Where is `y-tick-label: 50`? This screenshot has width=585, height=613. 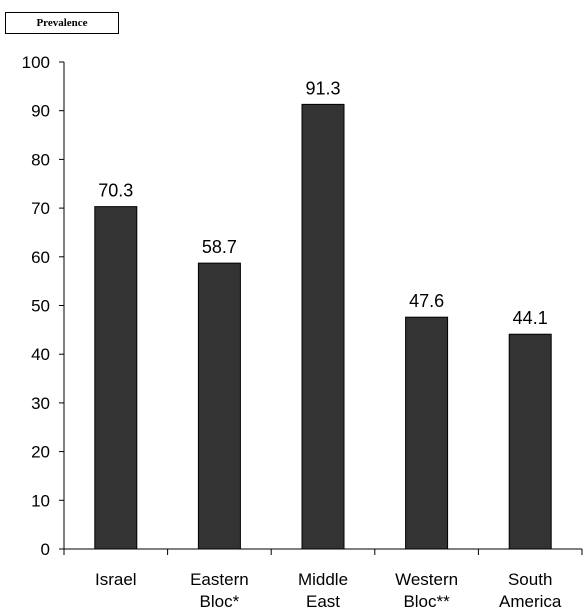 y-tick-label: 50 is located at coordinates (40, 306).